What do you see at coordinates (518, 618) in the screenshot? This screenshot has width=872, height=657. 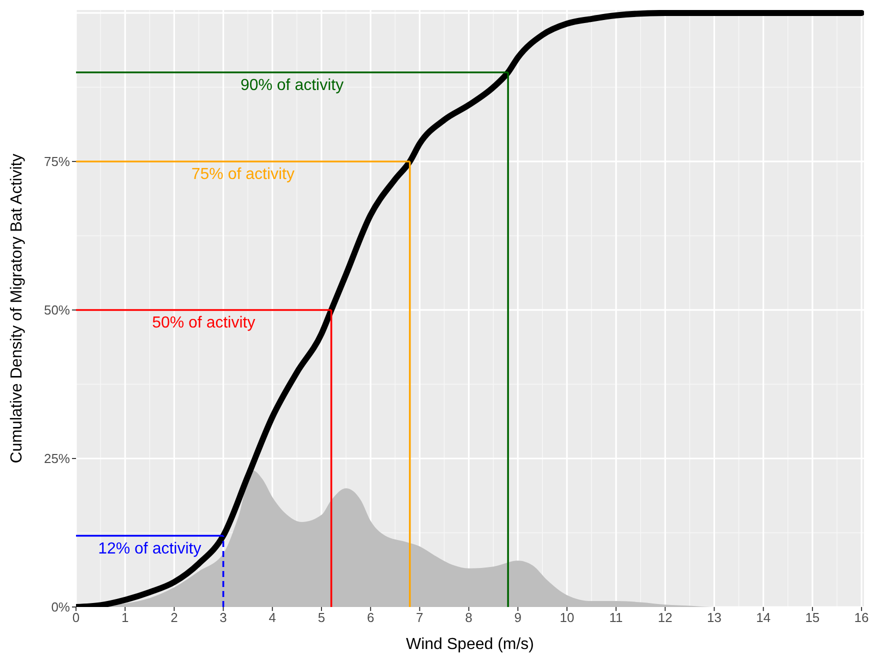 I see `x-tick-label: 9` at bounding box center [518, 618].